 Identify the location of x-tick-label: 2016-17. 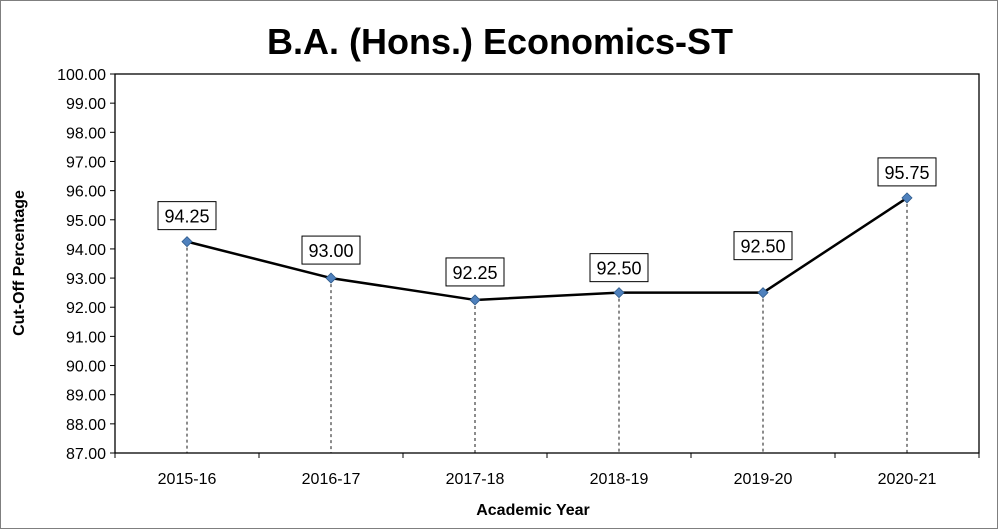
(331, 479).